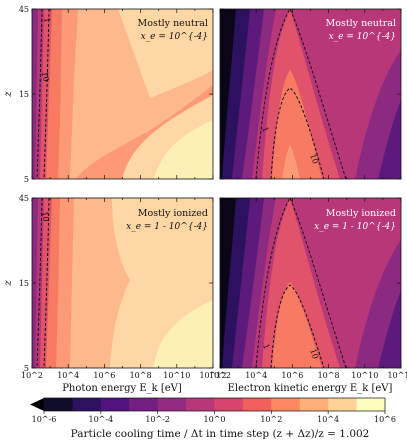  Describe the element at coordinates (215, 419) in the screenshot. I see `colorbar-tick-label: 10^0` at that location.